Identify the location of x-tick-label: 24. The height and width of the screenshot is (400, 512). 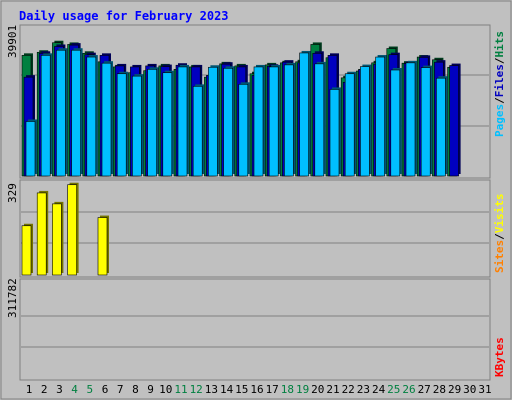
(379, 389).